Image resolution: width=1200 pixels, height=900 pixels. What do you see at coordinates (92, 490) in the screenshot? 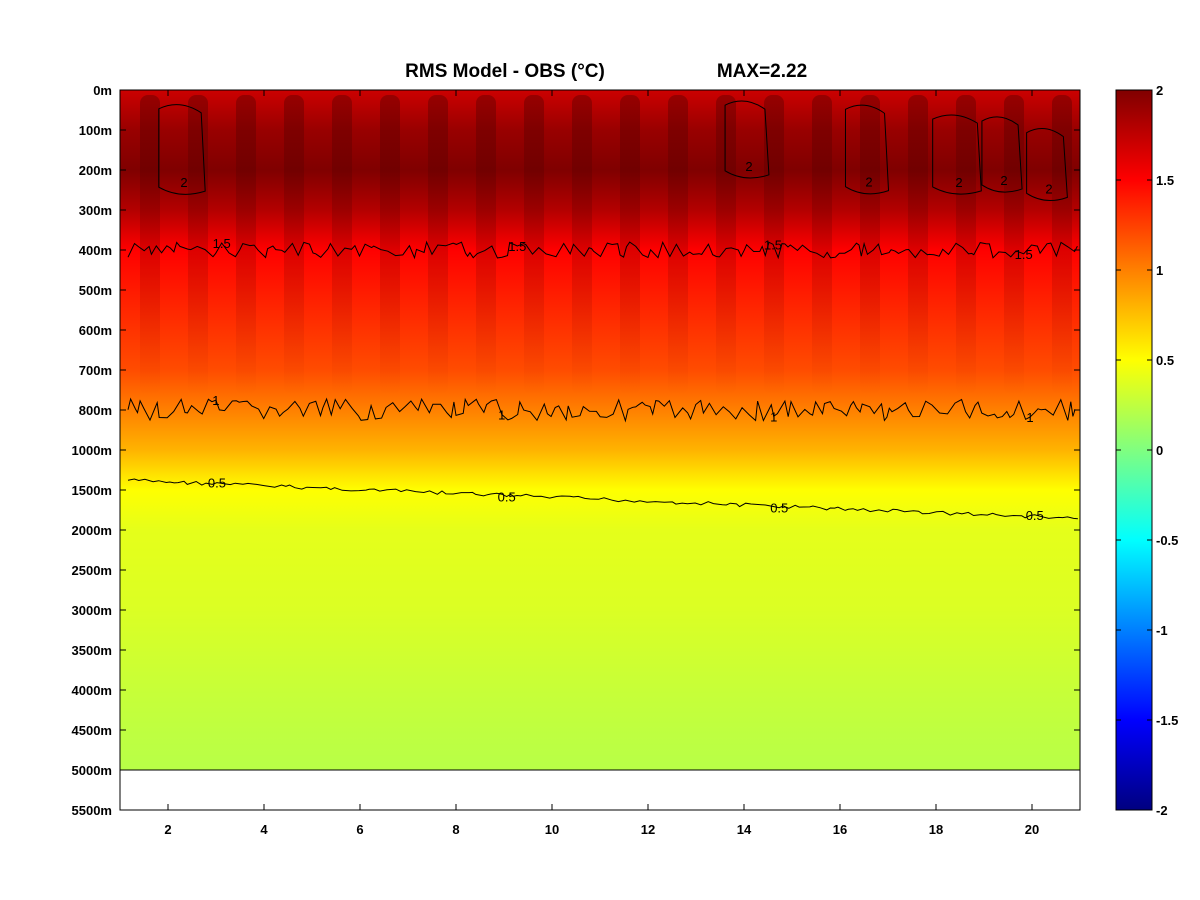
I see `y-tick-label: 1500m` at bounding box center [92, 490].